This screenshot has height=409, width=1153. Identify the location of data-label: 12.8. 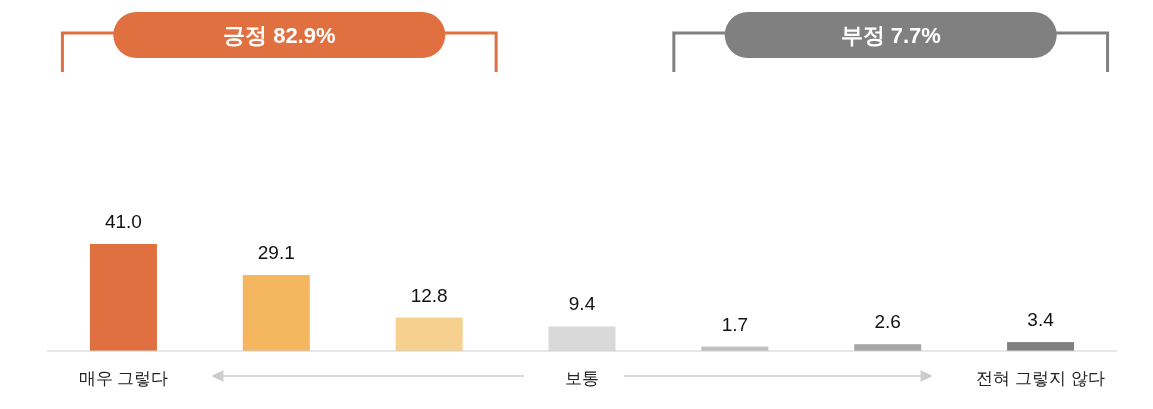
(429, 295).